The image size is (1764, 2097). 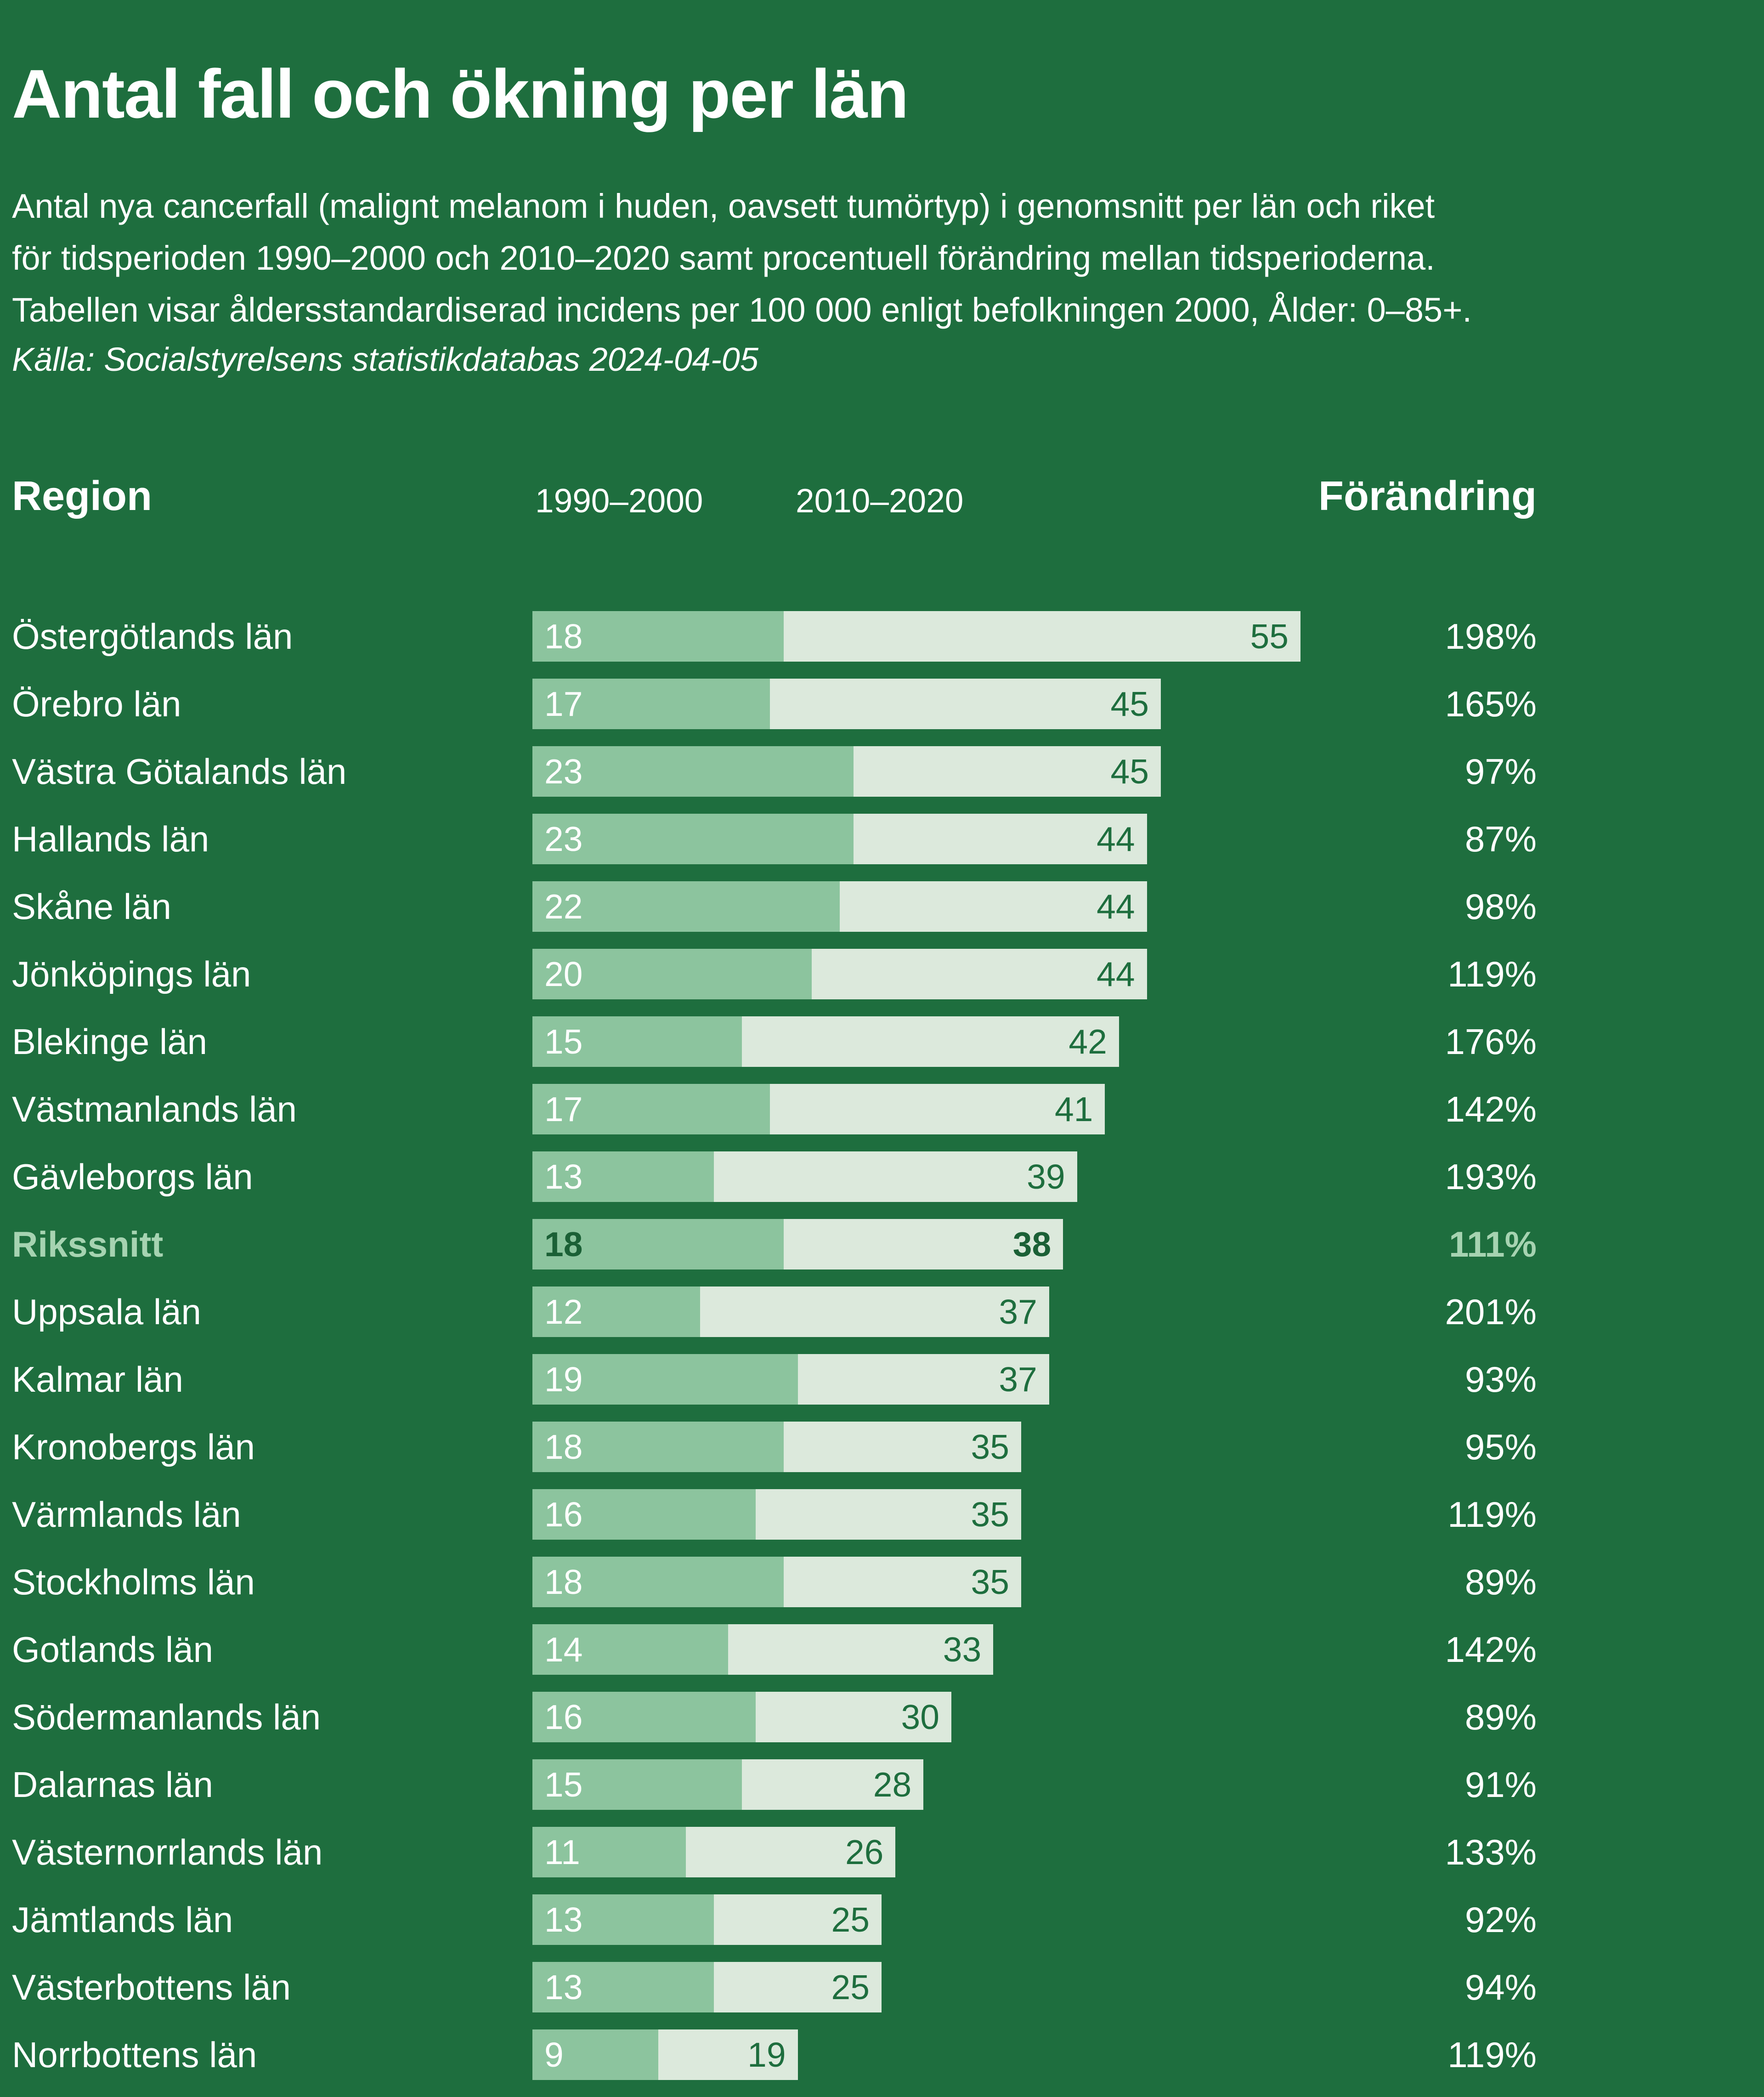 I want to click on bar-value-period2: 42, so click(x=1088, y=1042).